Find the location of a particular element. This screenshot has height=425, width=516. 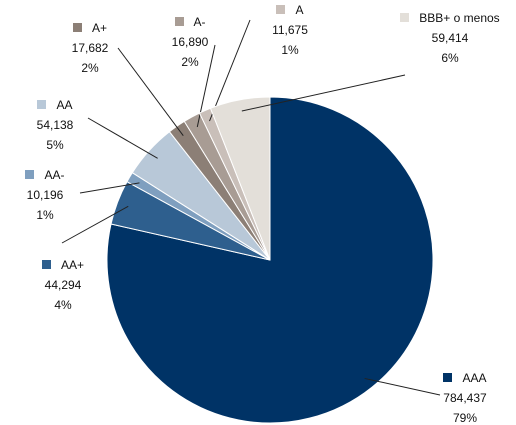

slice-name-row: AA- is located at coordinates (45, 175).